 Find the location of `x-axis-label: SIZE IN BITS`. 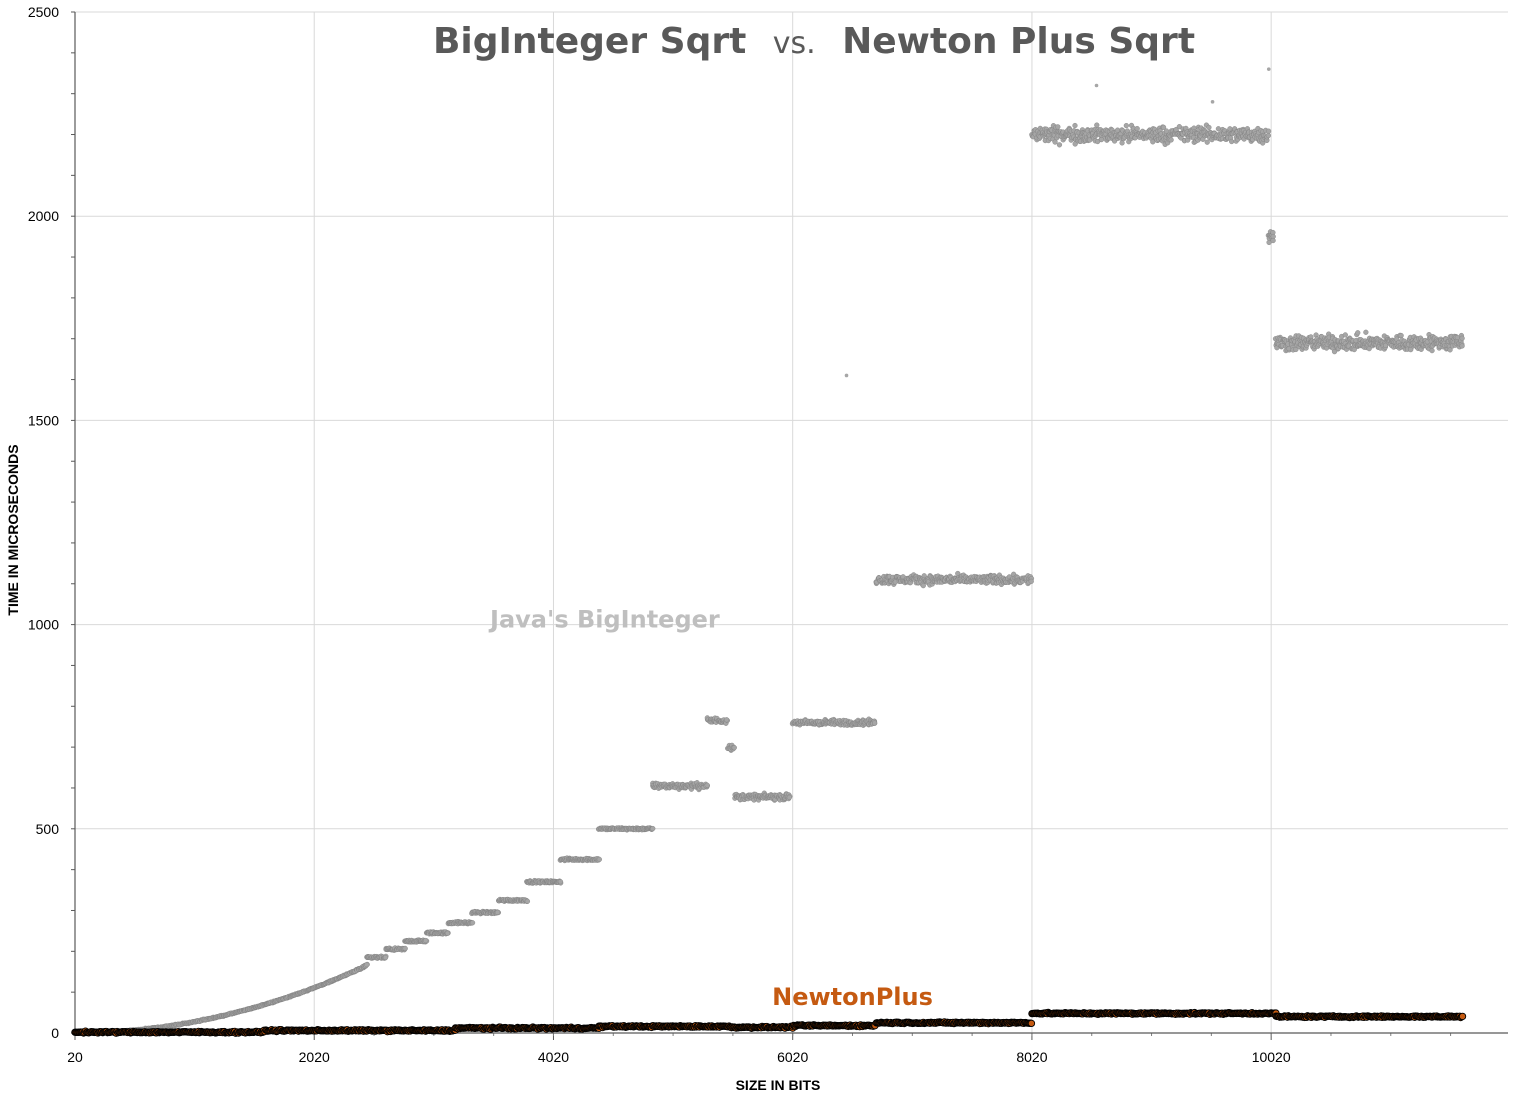

x-axis-label: SIZE IN BITS is located at coordinates (778, 1085).